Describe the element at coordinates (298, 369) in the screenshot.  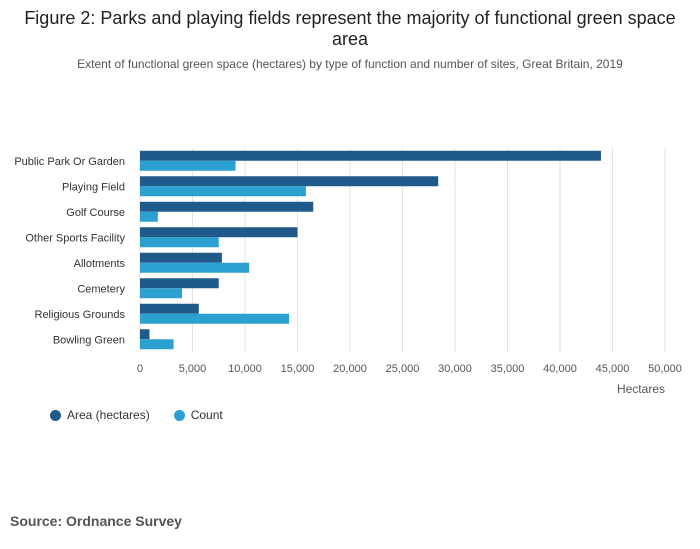
I see `x-tick-label: 15,000` at that location.